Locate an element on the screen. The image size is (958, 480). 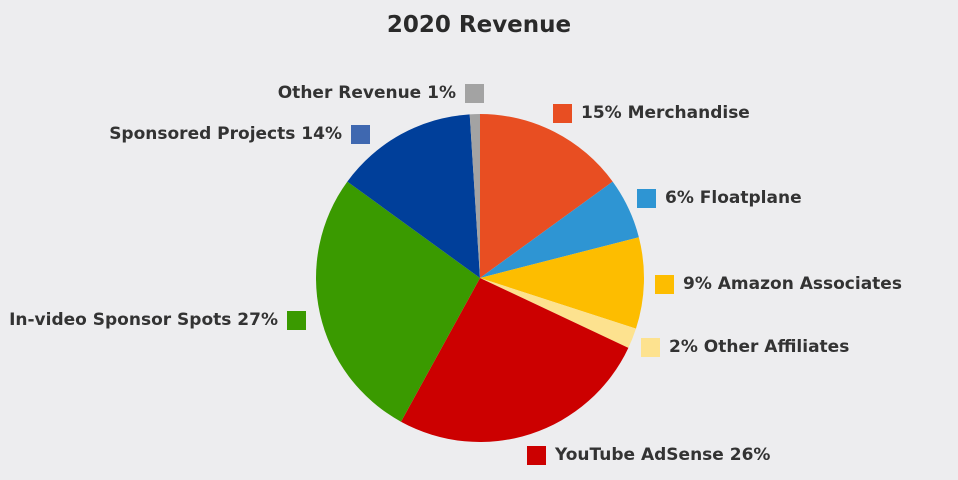
legend-item-in-video-sponsor-spots-27: In-video Sponsor Spots 27% is located at coordinates (157, 320).